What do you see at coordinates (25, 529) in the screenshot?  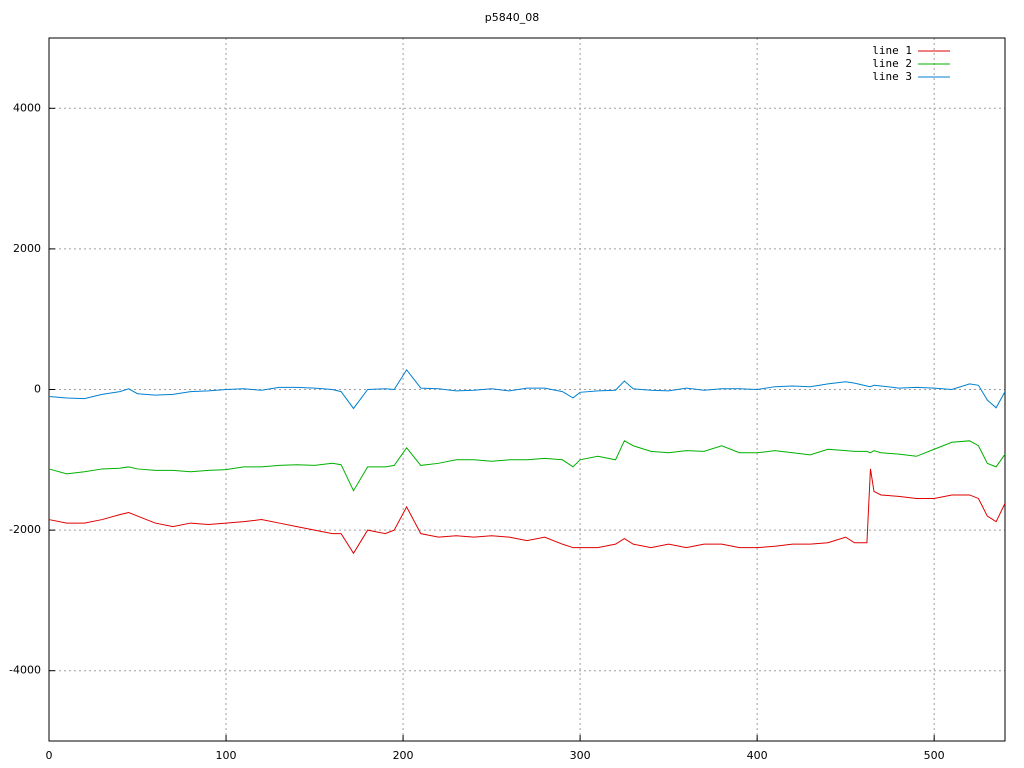 I see `y-tick-label: -2000` at bounding box center [25, 529].